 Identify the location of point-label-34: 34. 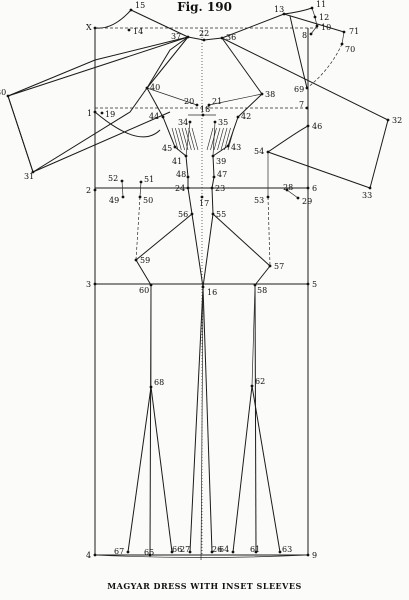
(183, 122).